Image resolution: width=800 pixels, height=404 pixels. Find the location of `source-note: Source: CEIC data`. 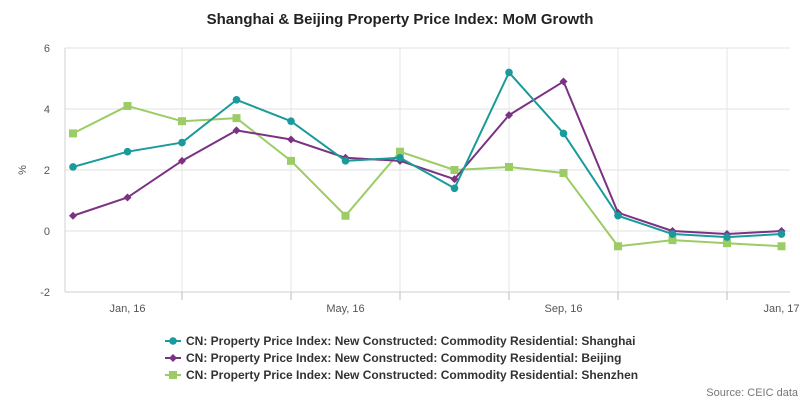

source-note: Source: CEIC data is located at coordinates (752, 393).